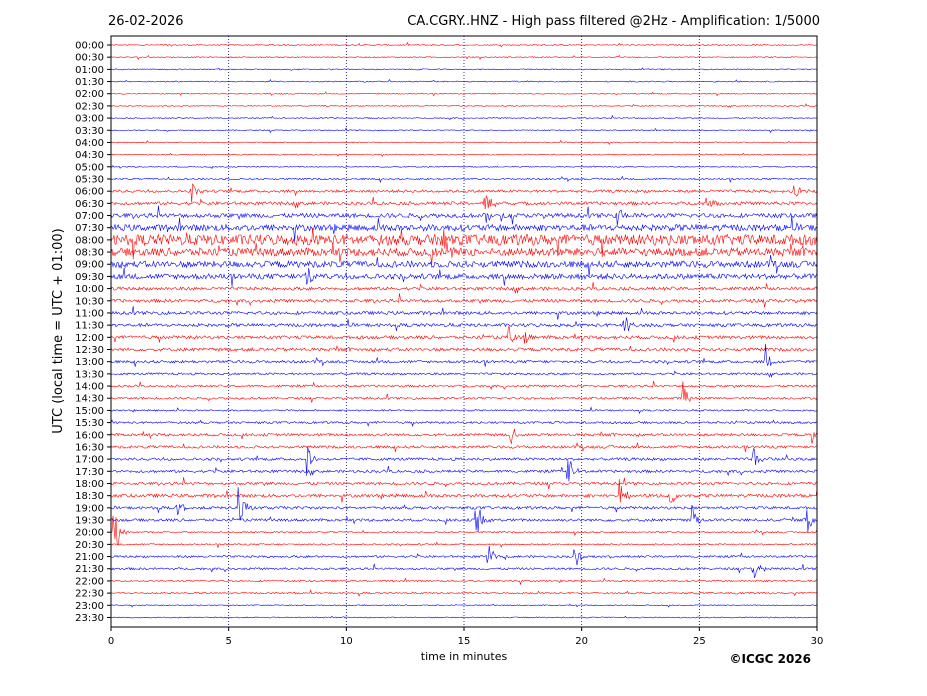  What do you see at coordinates (699, 641) in the screenshot?
I see `x-tick-label: 25` at bounding box center [699, 641].